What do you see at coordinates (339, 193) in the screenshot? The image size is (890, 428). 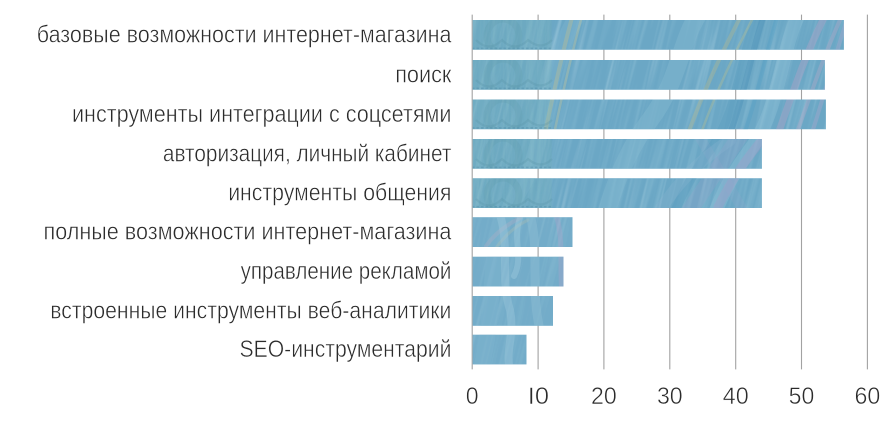 I see `svg-text: инструменты общения` at bounding box center [339, 193].